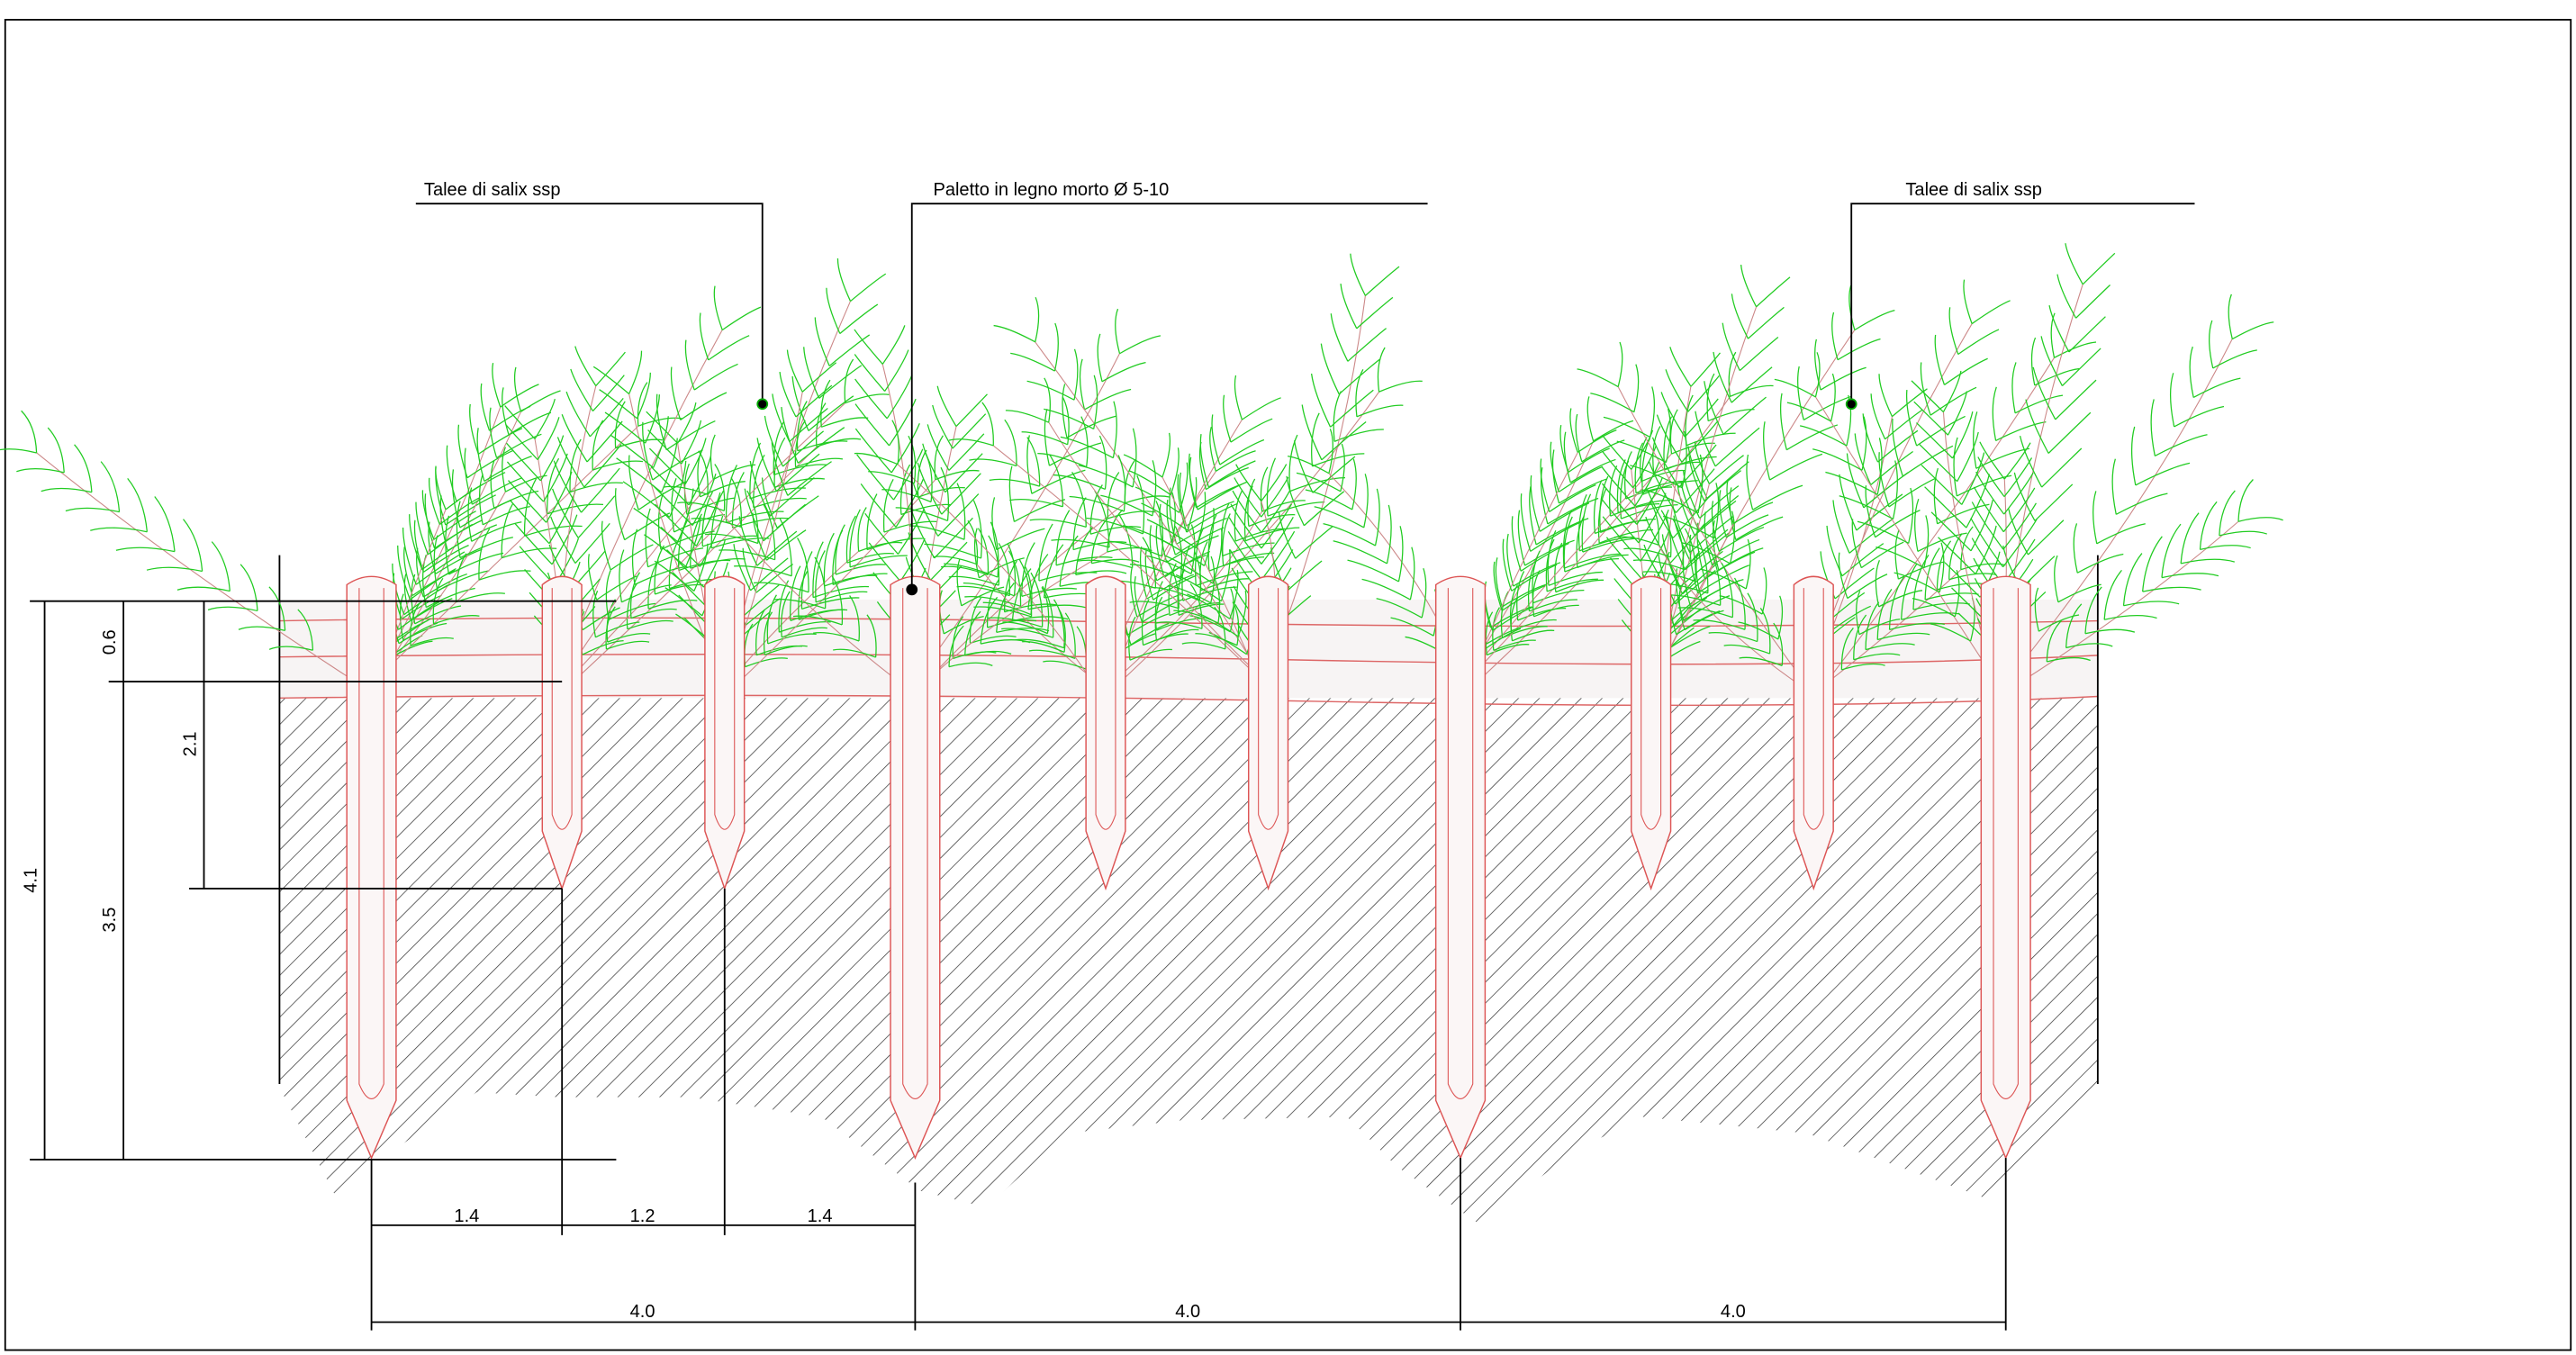 This screenshot has height=1355, width=2576. I want to click on dimension-label: 0.6, so click(110, 642).